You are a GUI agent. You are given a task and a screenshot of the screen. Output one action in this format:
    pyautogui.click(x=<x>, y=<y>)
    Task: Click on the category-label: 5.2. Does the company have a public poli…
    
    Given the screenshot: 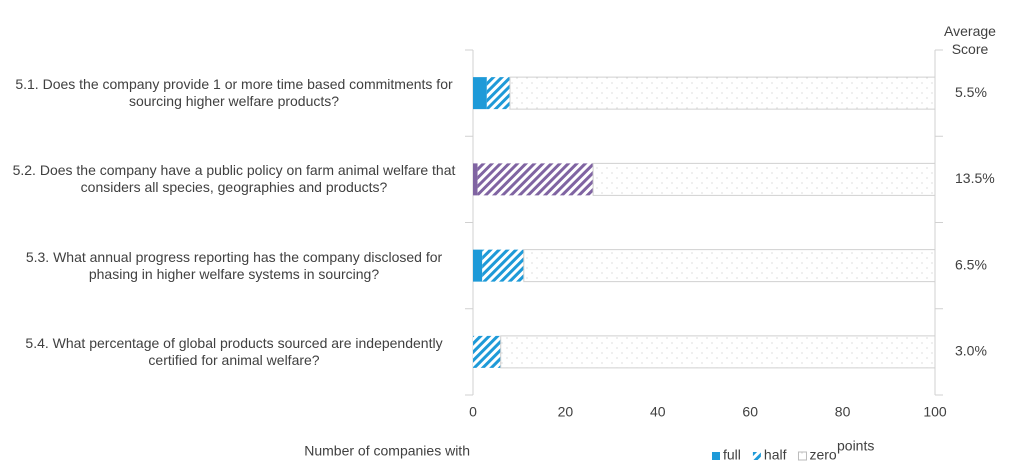 What is the action you would take?
    pyautogui.click(x=234, y=179)
    